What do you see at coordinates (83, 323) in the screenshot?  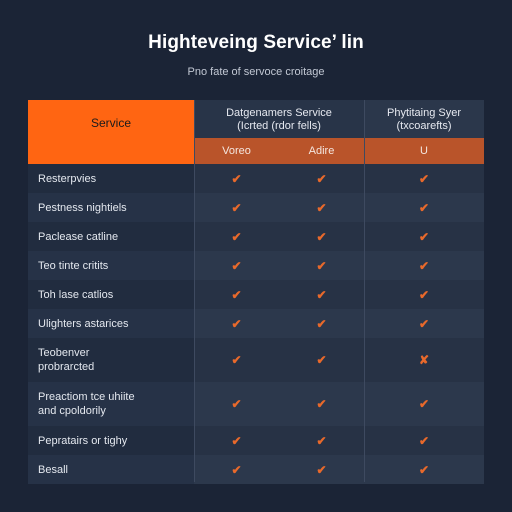 I see `row-label: Ulighters astarices` at bounding box center [83, 323].